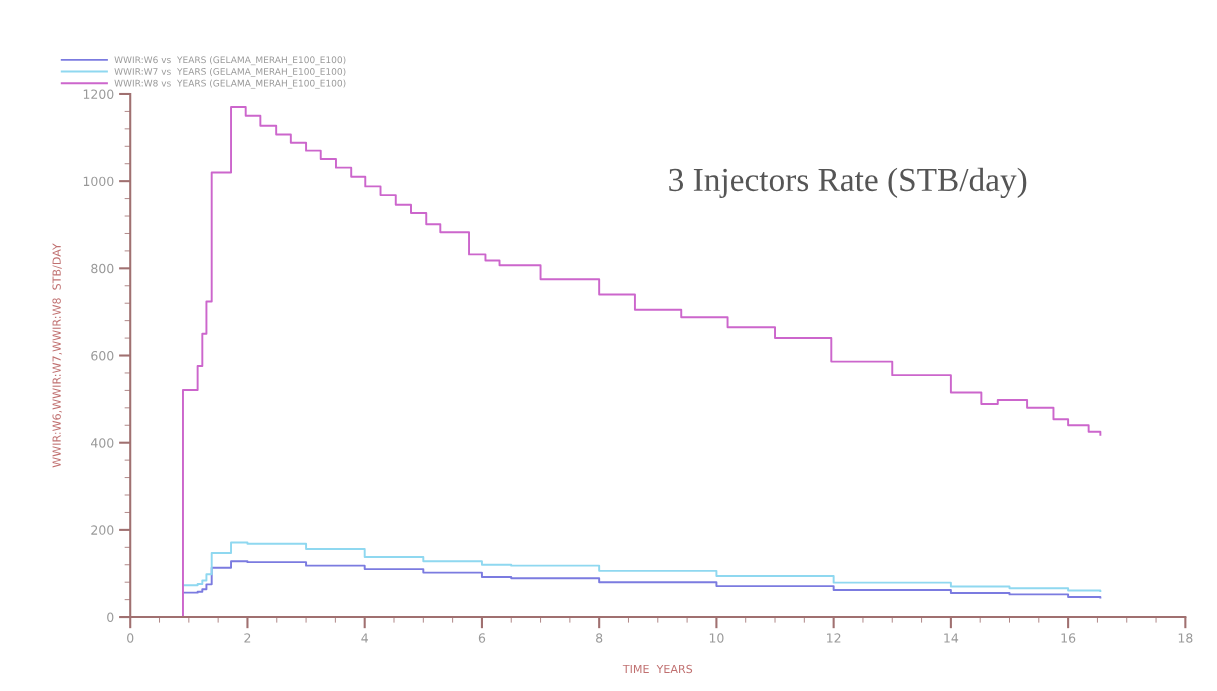 The image size is (1217, 691). Describe the element at coordinates (110, 617) in the screenshot. I see `y-tick-label: 0` at that location.